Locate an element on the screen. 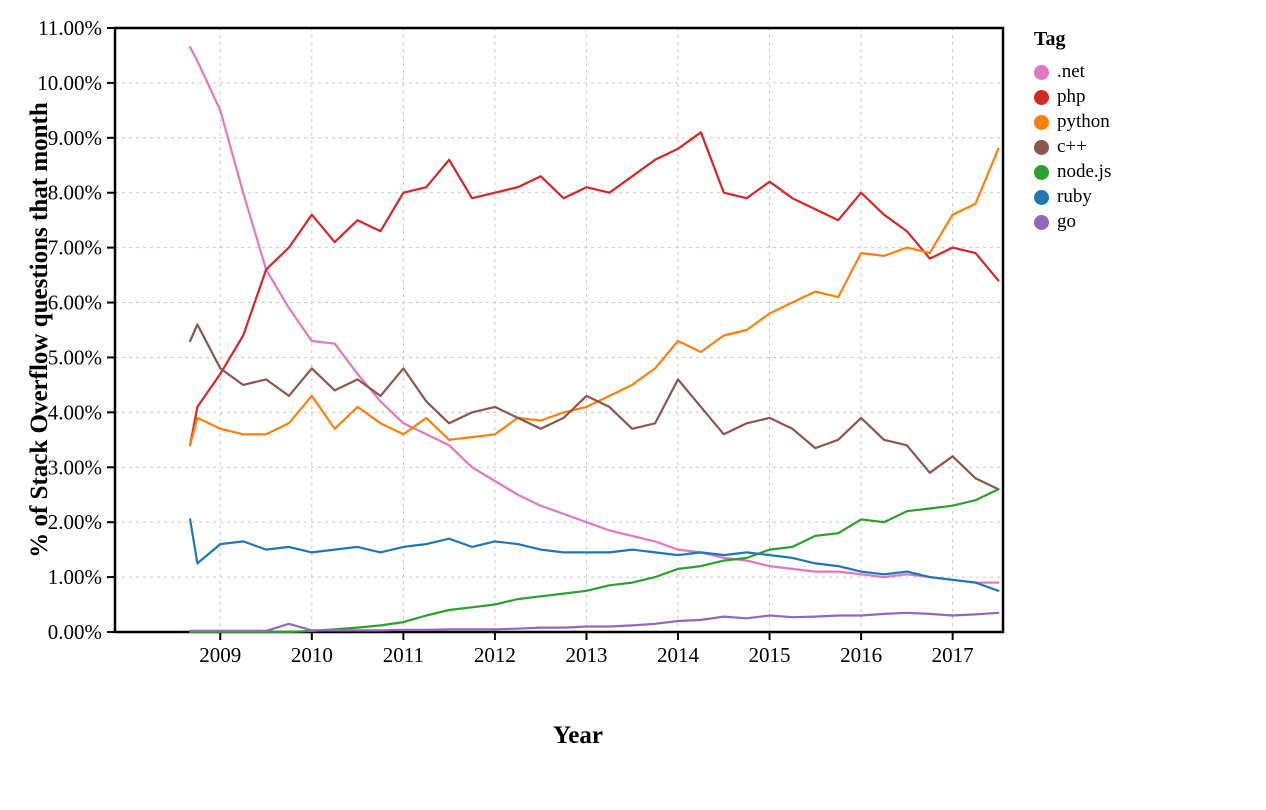 This screenshot has width=1266, height=810. x-tick-label: 2017 is located at coordinates (953, 655).